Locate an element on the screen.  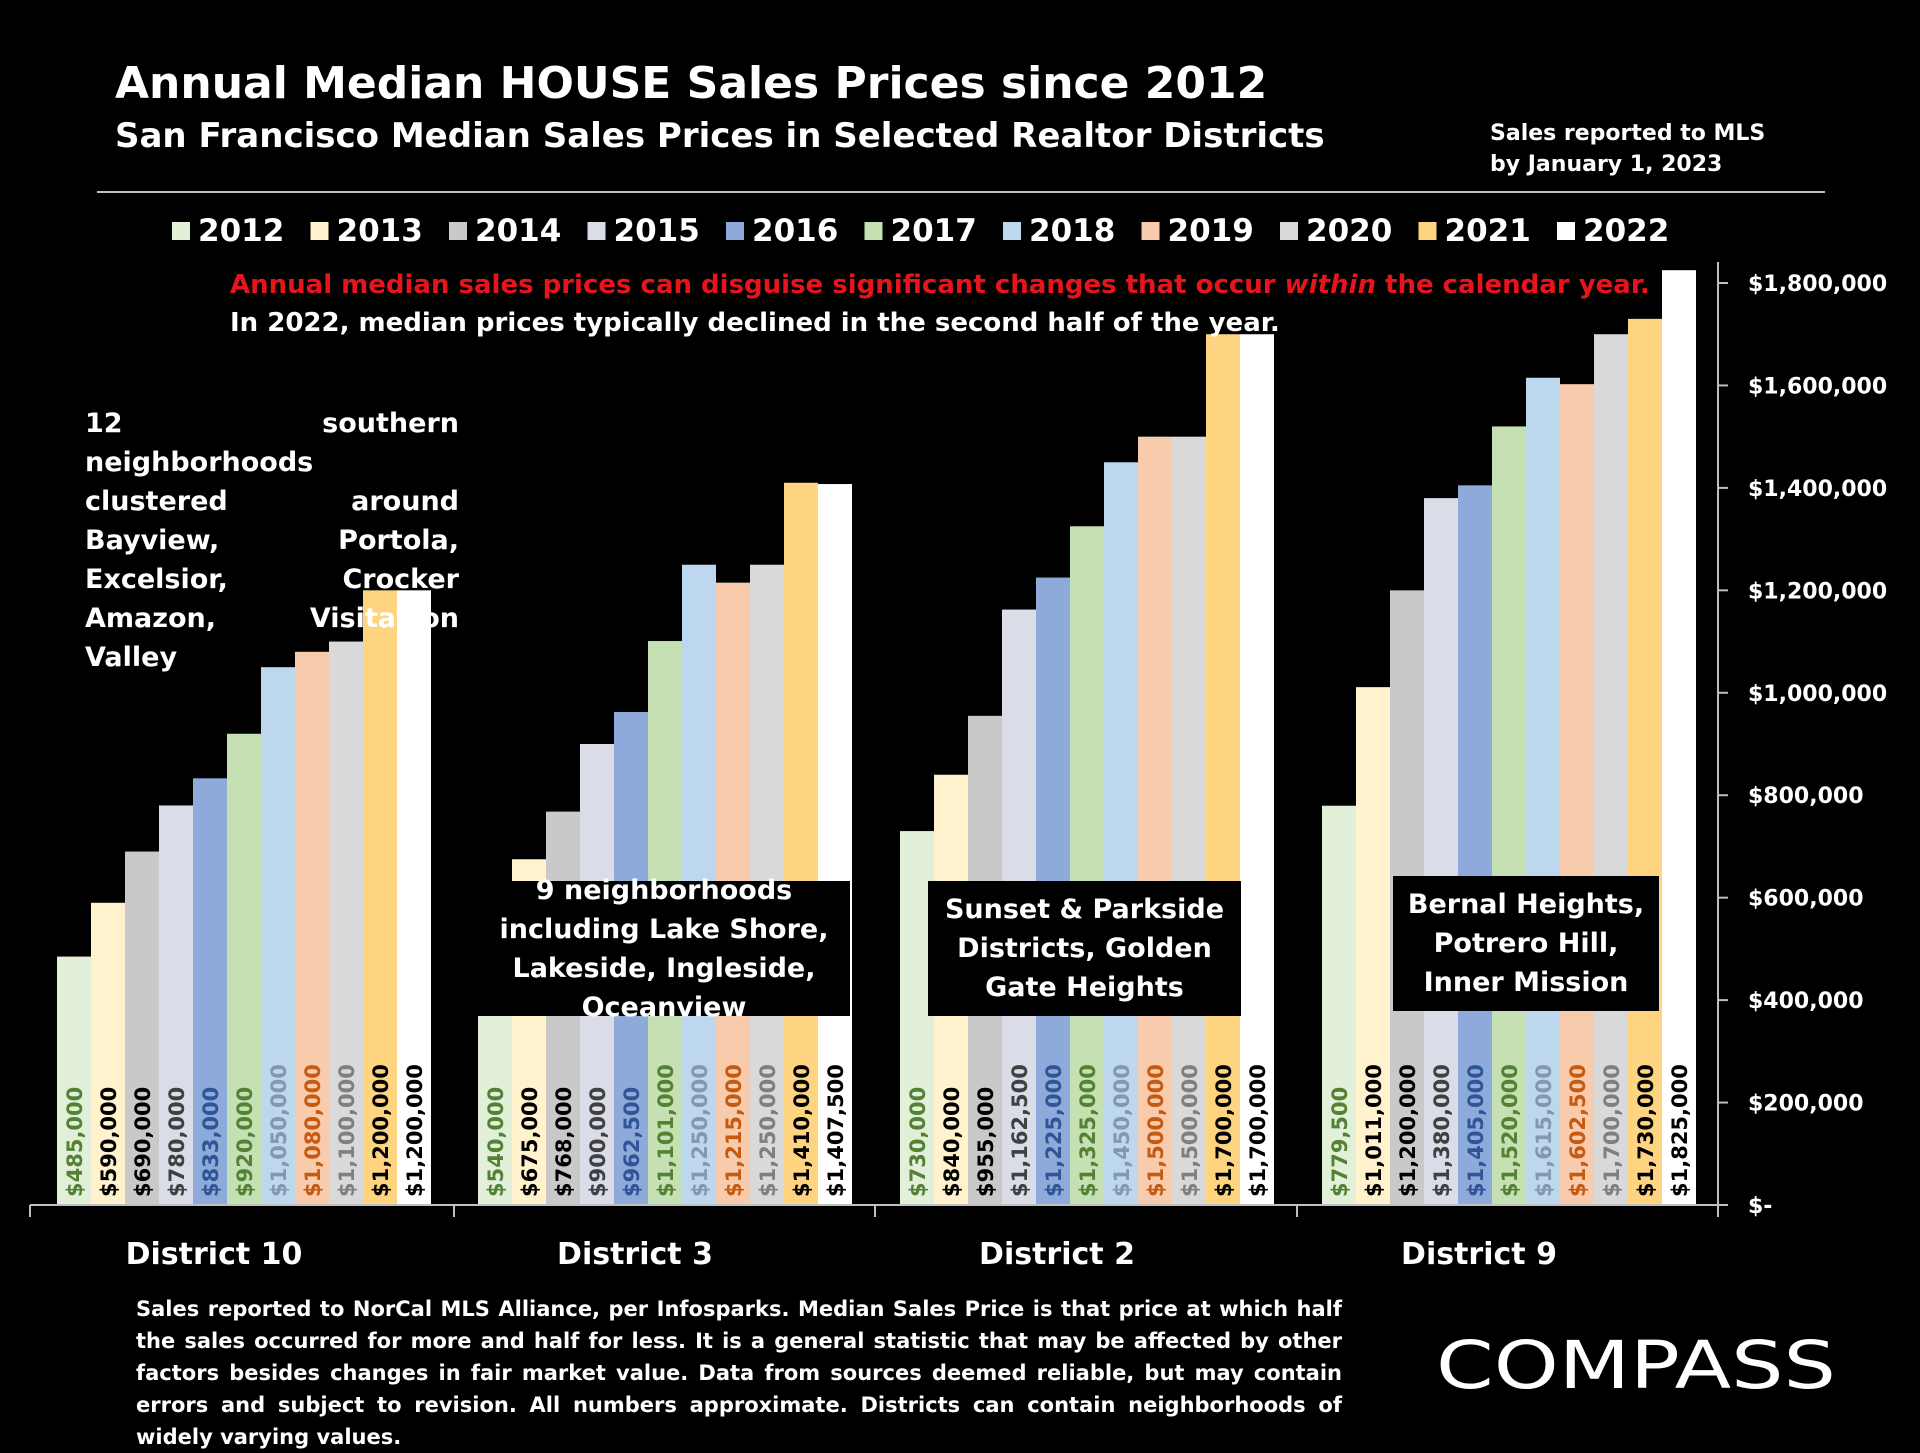
bar-district-9-2021 is located at coordinates (1645, 761).